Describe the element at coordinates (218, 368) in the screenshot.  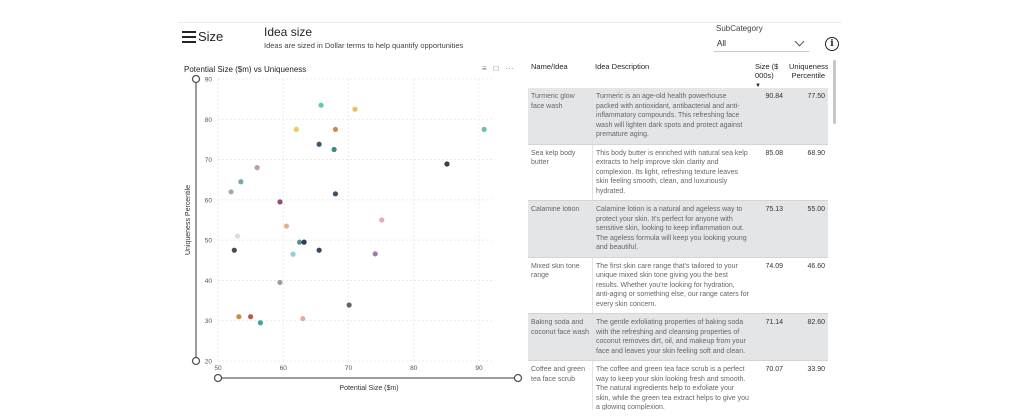
I see `x-tick-label: 50` at that location.